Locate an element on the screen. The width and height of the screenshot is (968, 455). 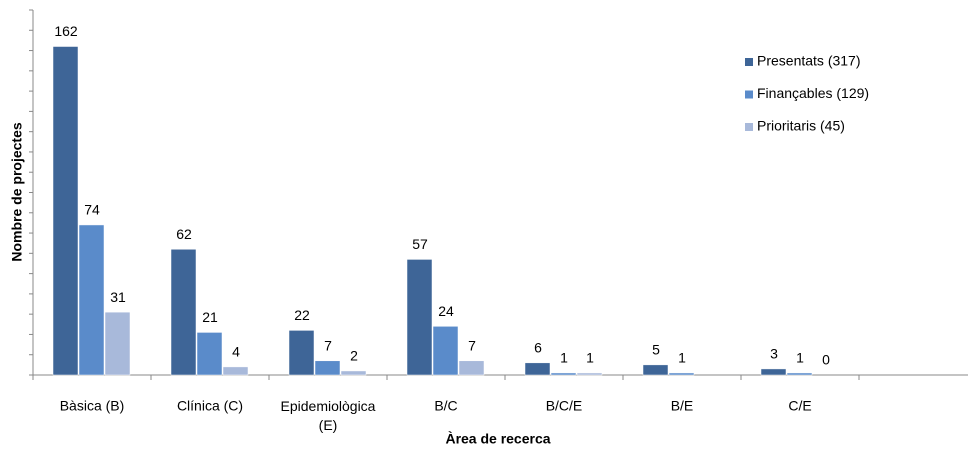
value-label: 6 is located at coordinates (538, 348).